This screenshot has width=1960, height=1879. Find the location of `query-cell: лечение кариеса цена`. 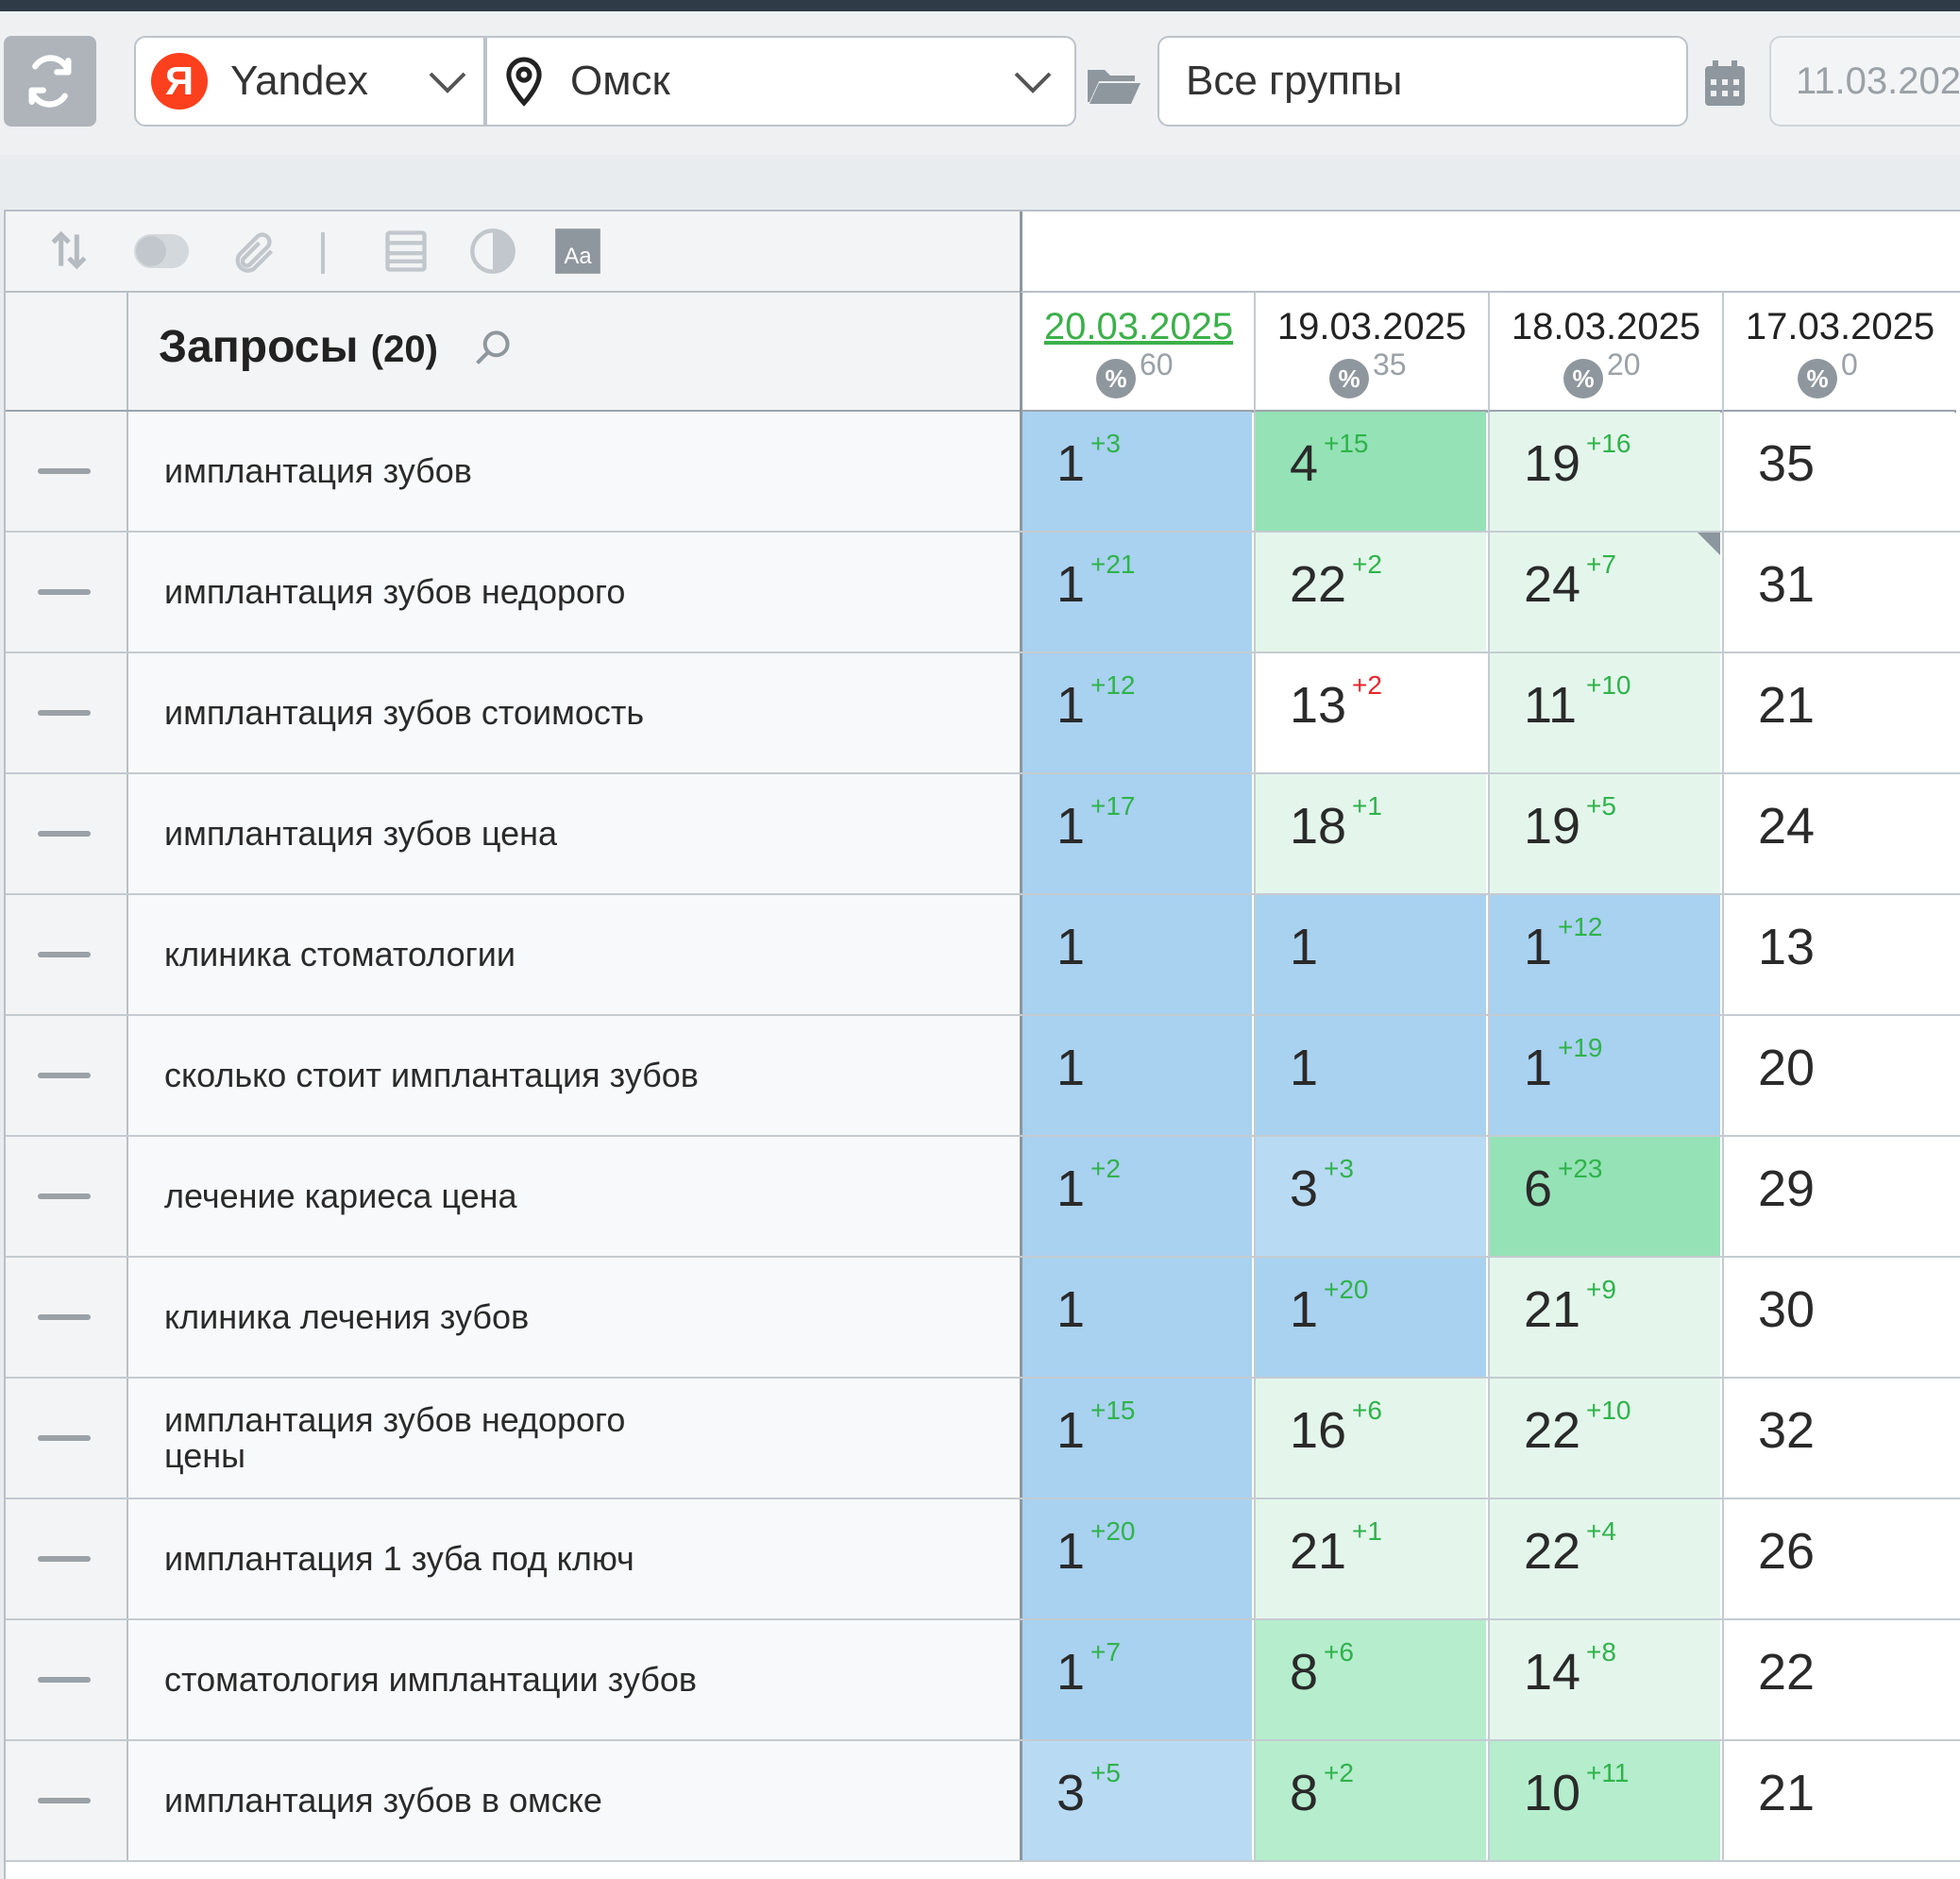

query-cell: лечение кариеса цена is located at coordinates (574, 1196).